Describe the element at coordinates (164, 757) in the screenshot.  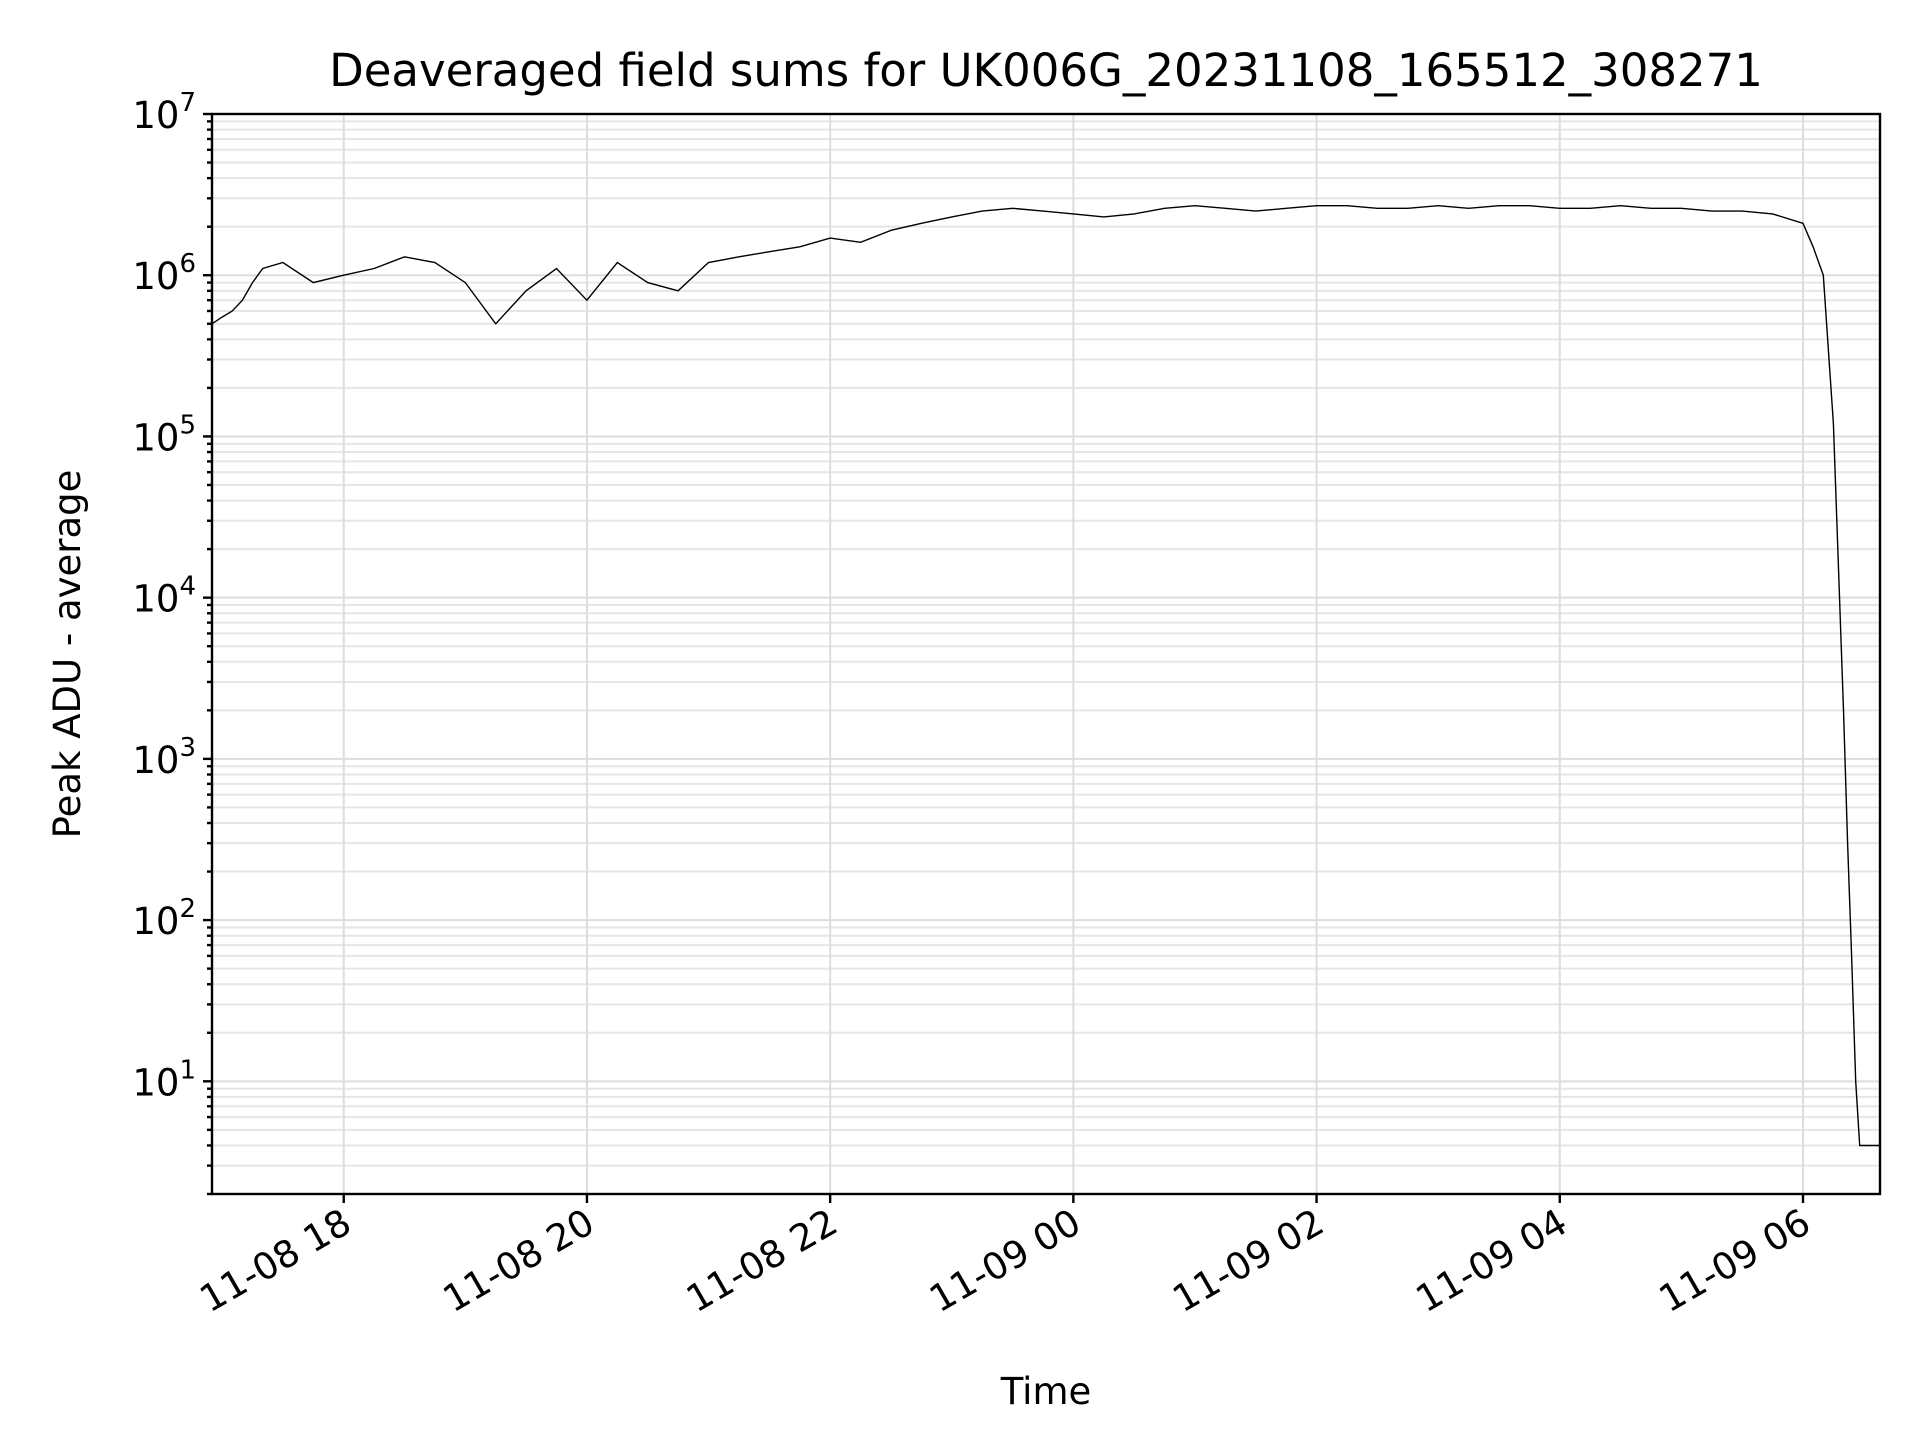
I see `y-tick-label: 10³` at that location.